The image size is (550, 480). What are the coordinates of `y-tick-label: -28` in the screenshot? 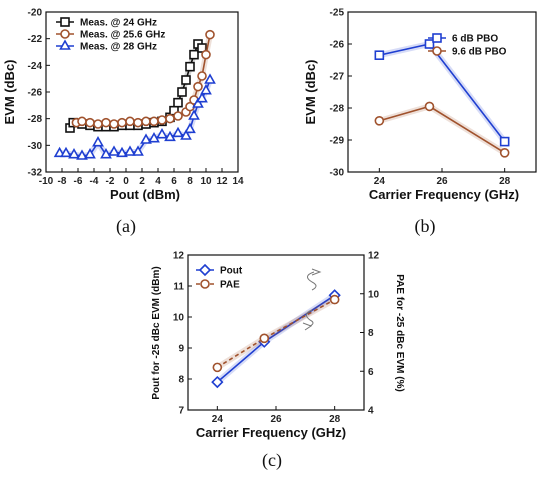 It's located at (35, 119).